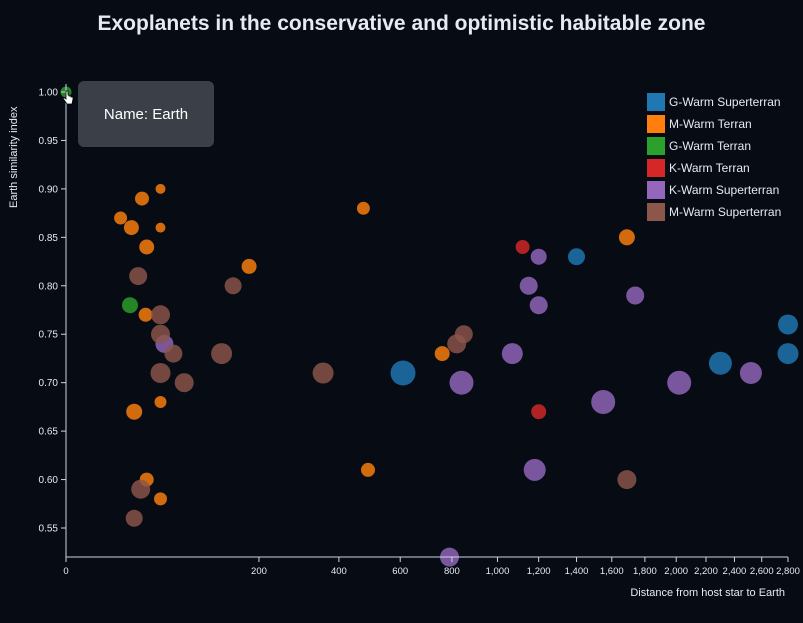 The image size is (803, 623). I want to click on y-tick-label: 0.75, so click(49, 335).